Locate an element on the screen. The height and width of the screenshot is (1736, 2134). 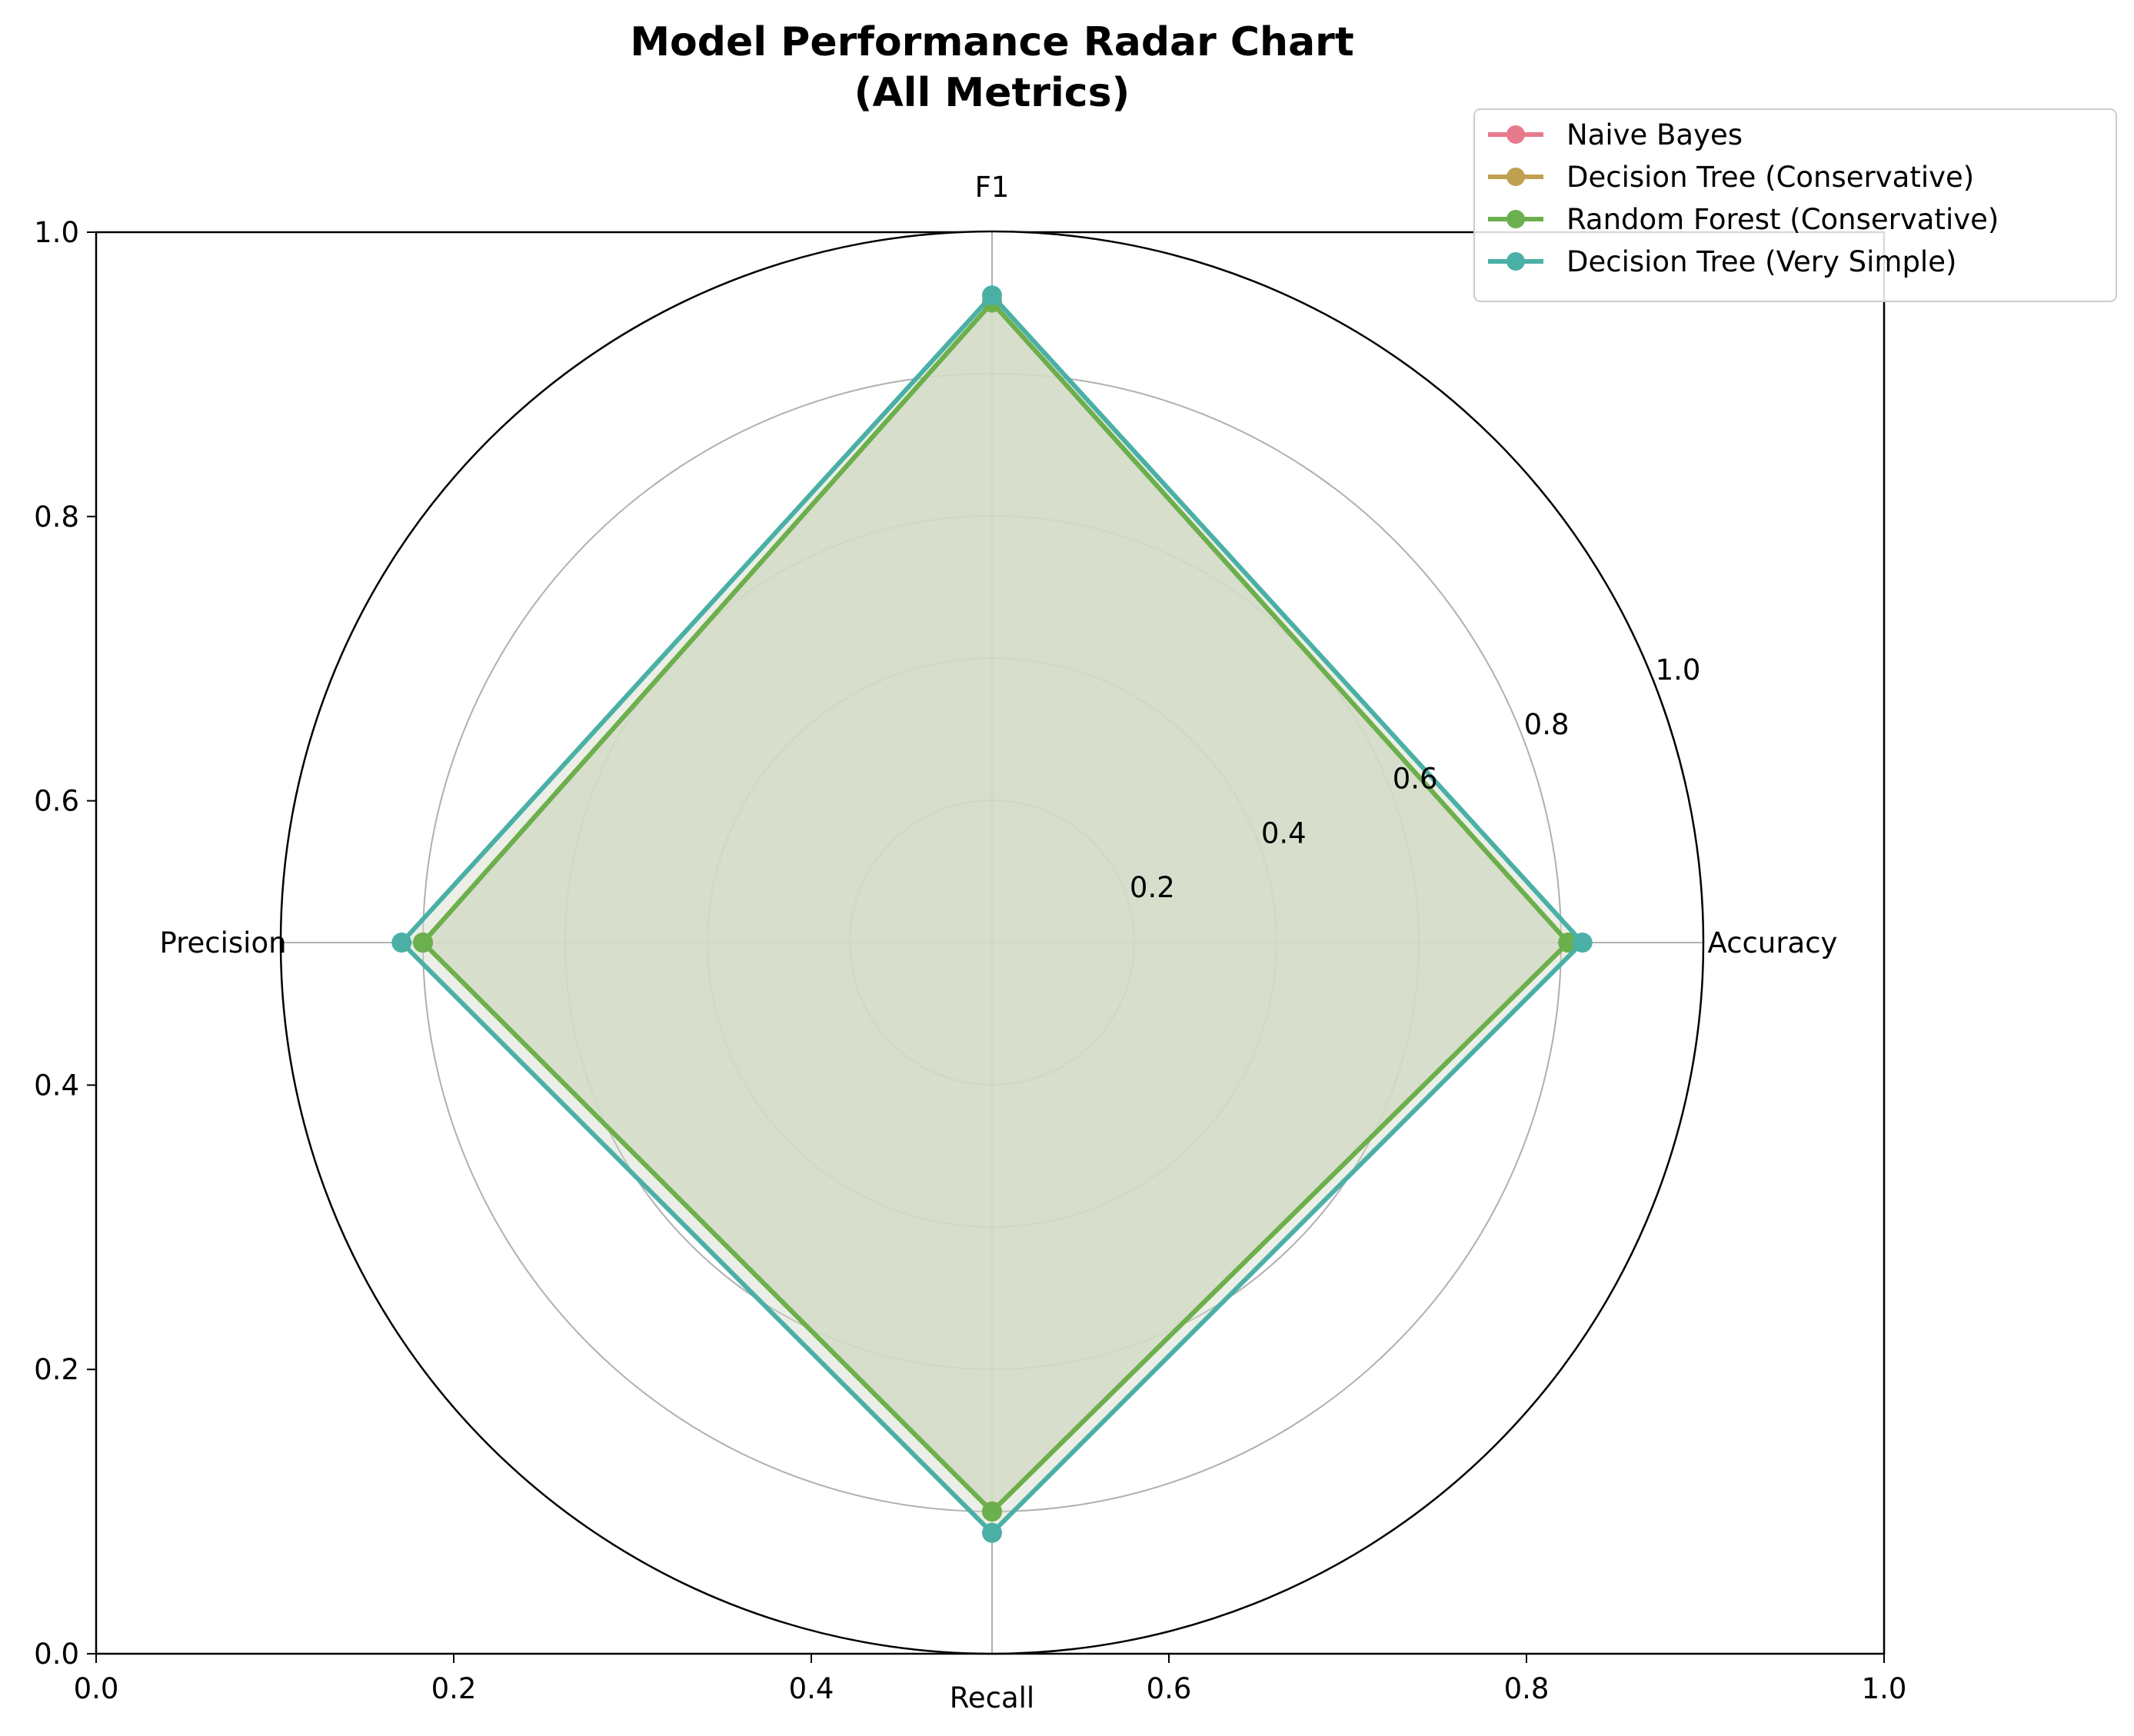
legend-entry-label: Naive Bayes is located at coordinates (1655, 134).